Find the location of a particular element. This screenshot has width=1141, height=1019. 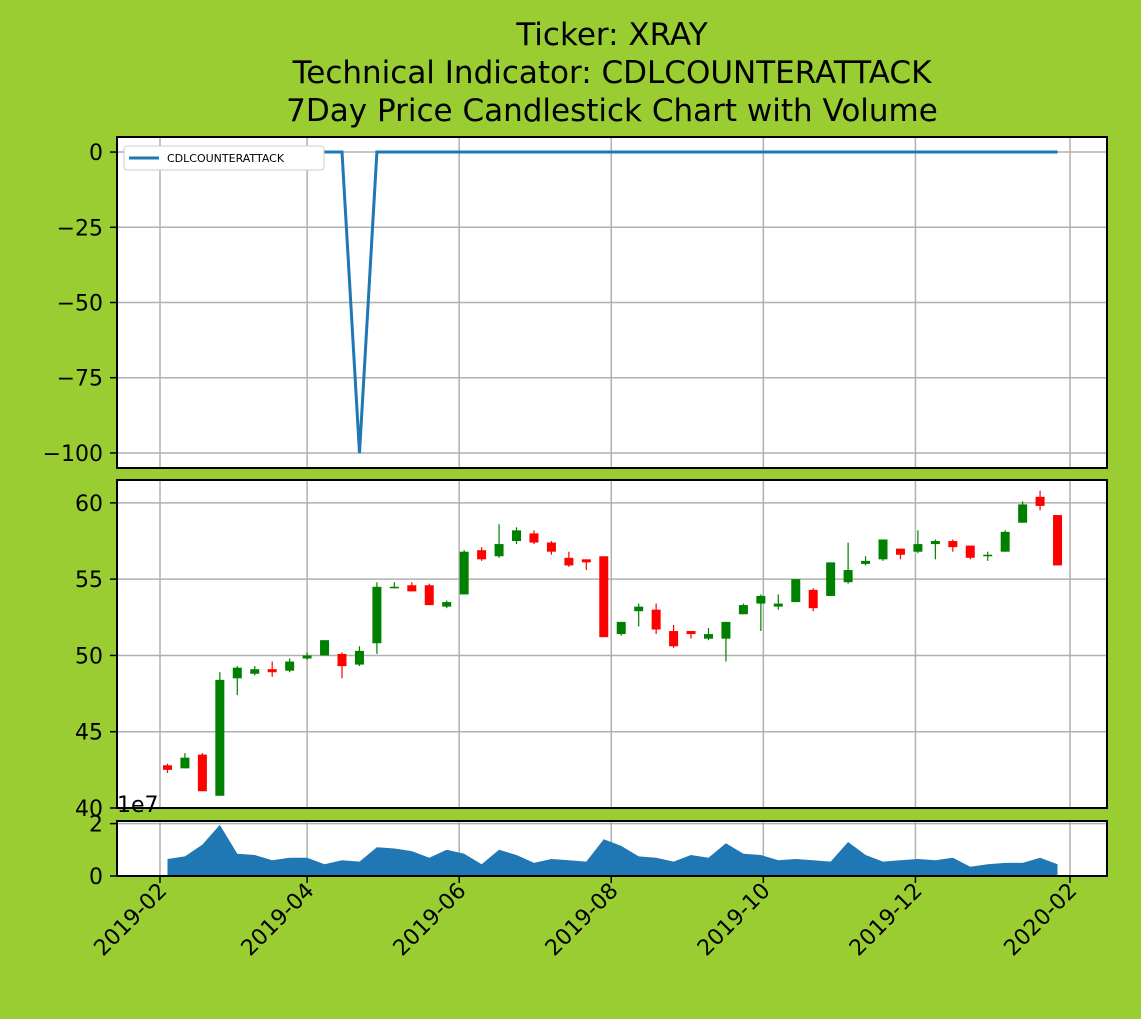

legend-entry: CDLCOUNTERATTACK is located at coordinates (226, 158).